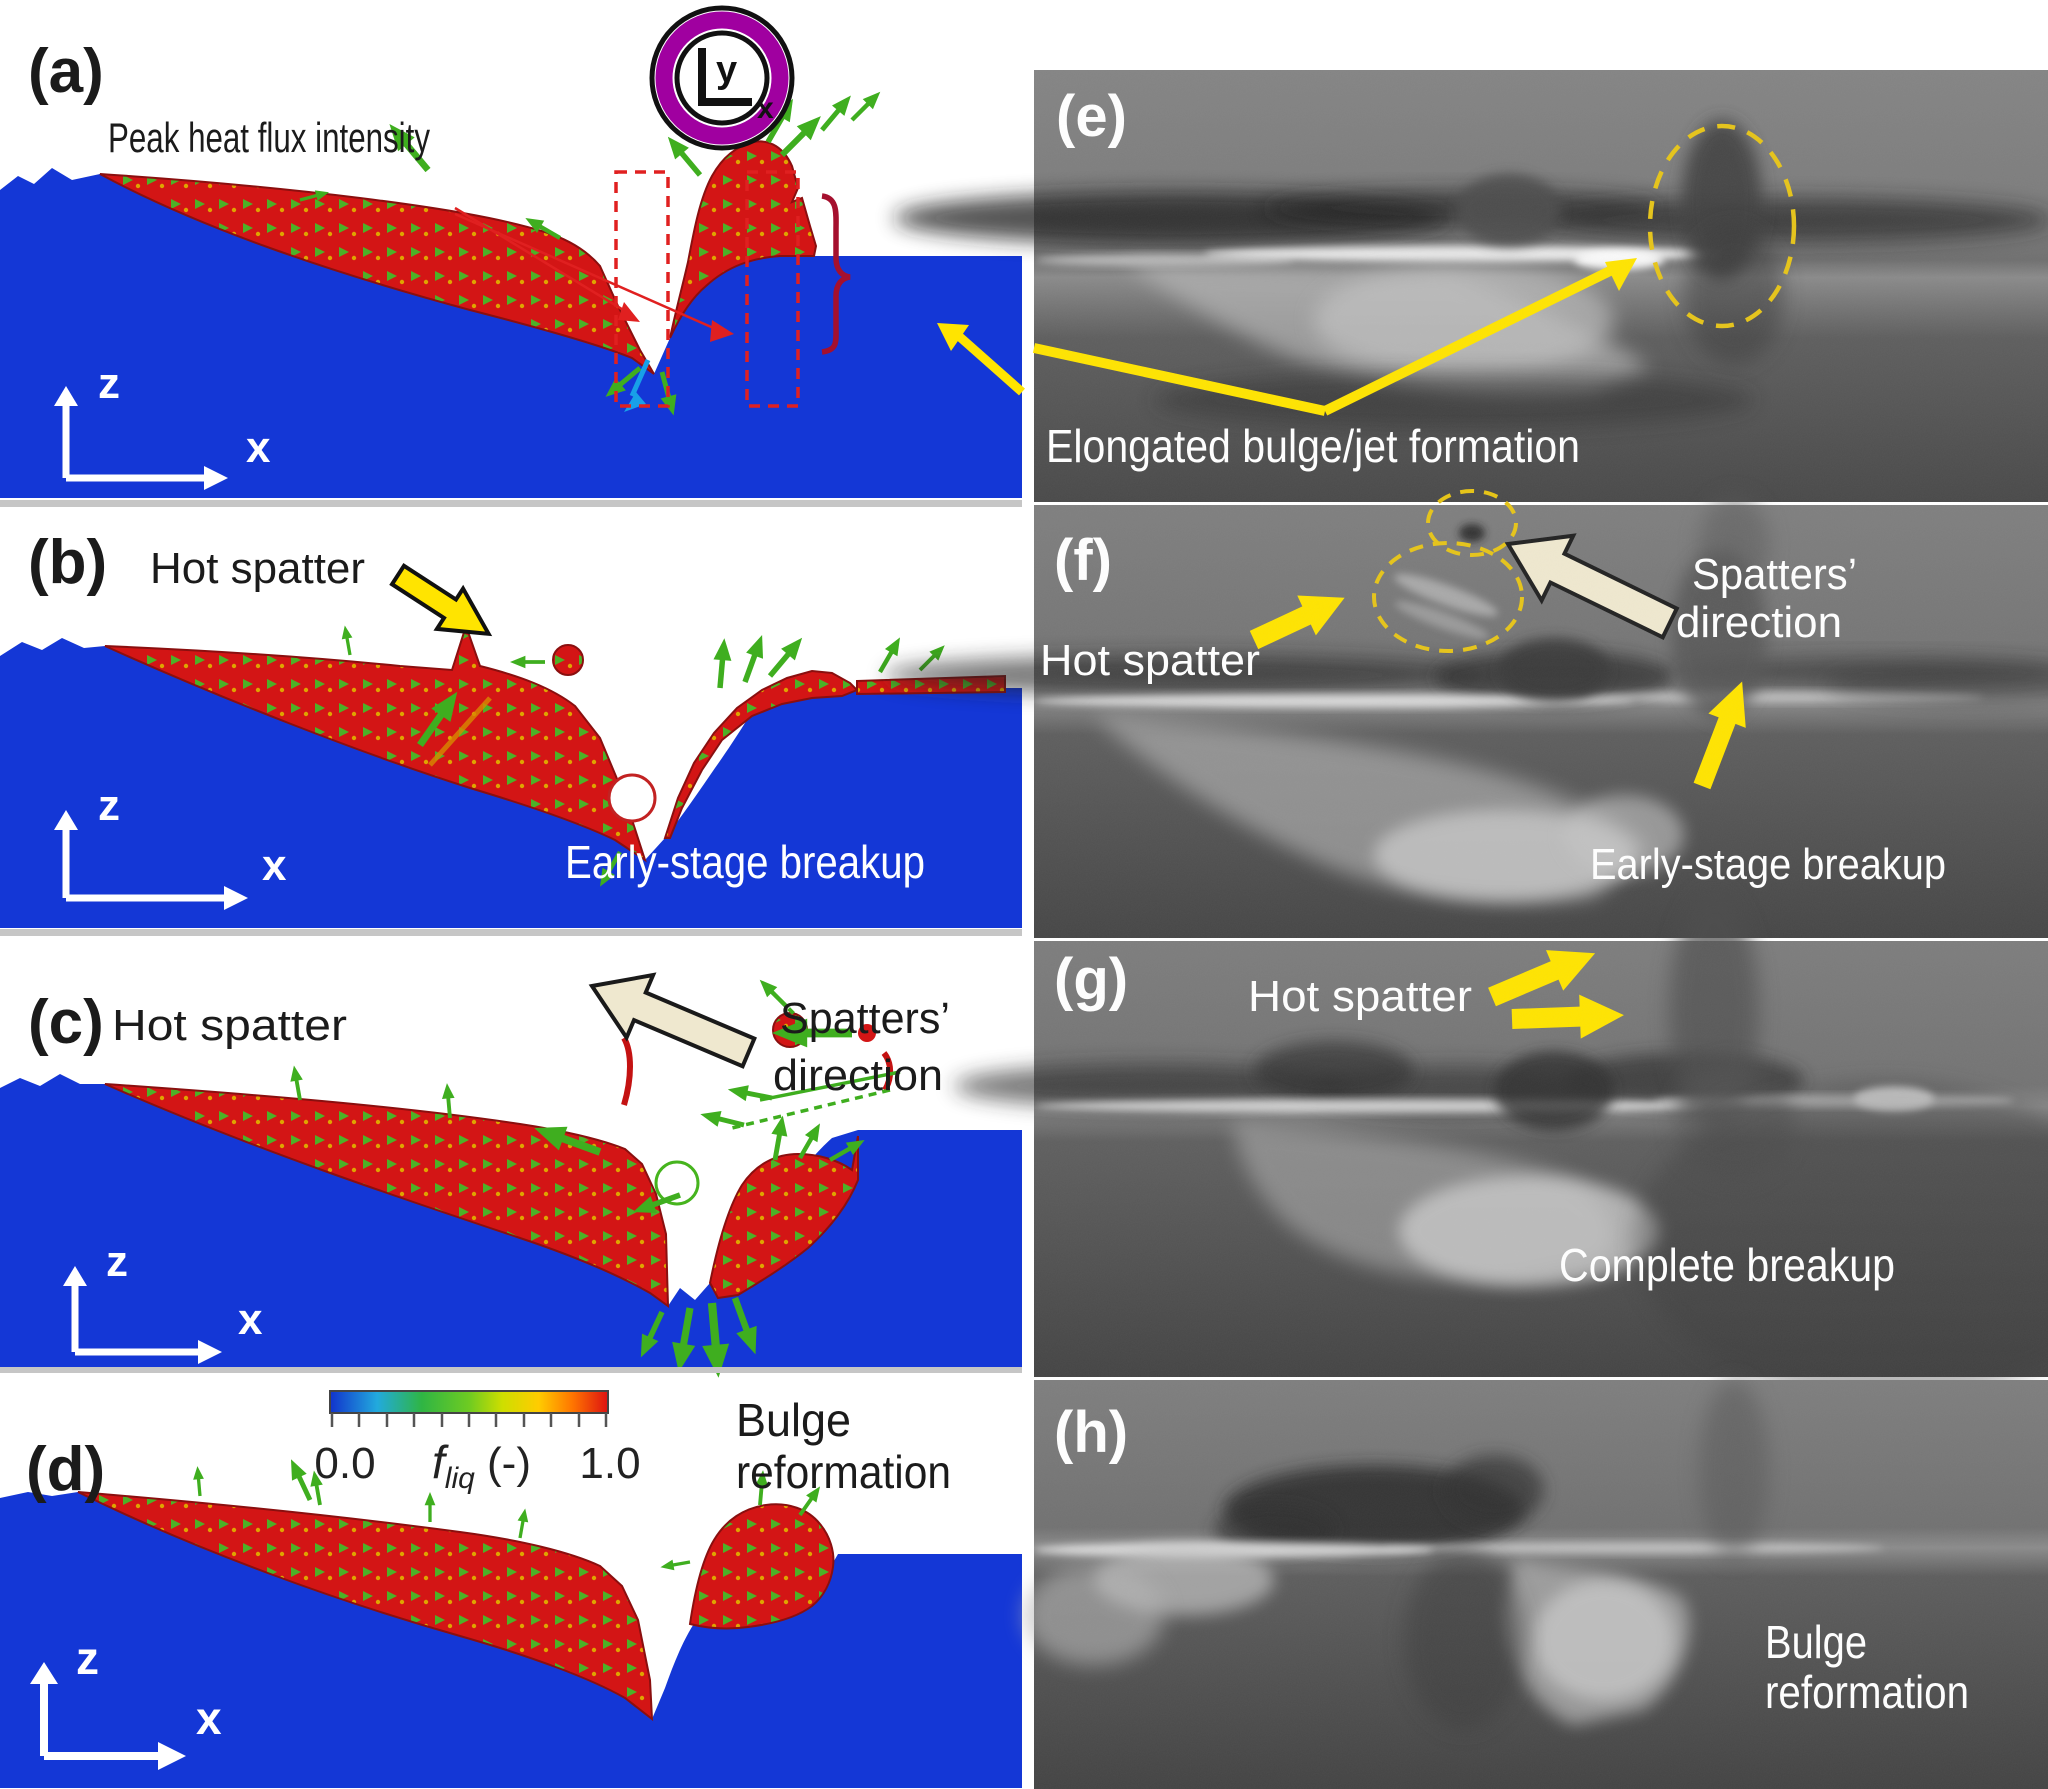 This screenshot has height=1789, width=2048. I want to click on keyhole-bubble-b, so click(632, 798).